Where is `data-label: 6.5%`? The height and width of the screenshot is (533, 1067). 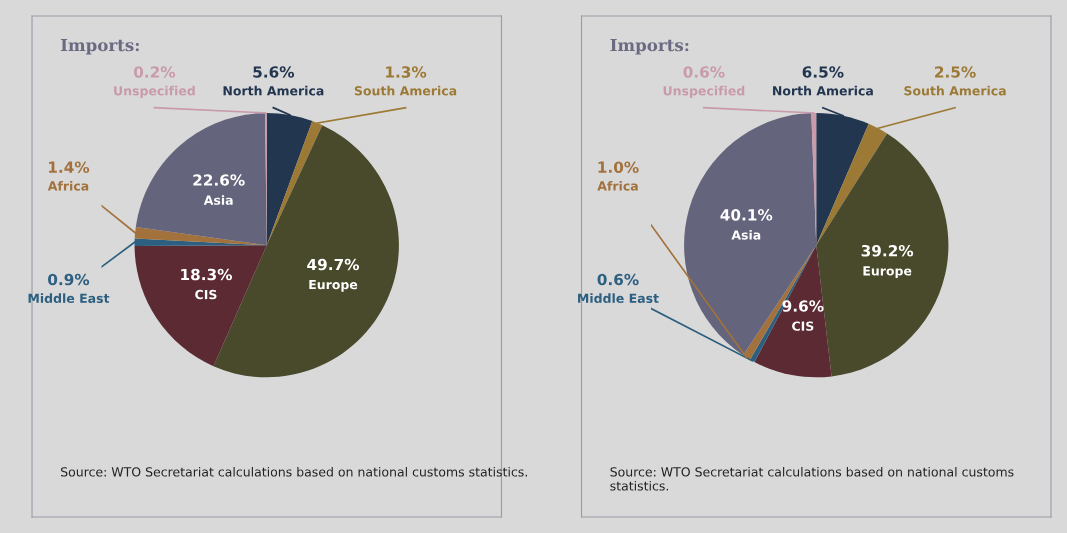 data-label: 6.5% is located at coordinates (823, 72).